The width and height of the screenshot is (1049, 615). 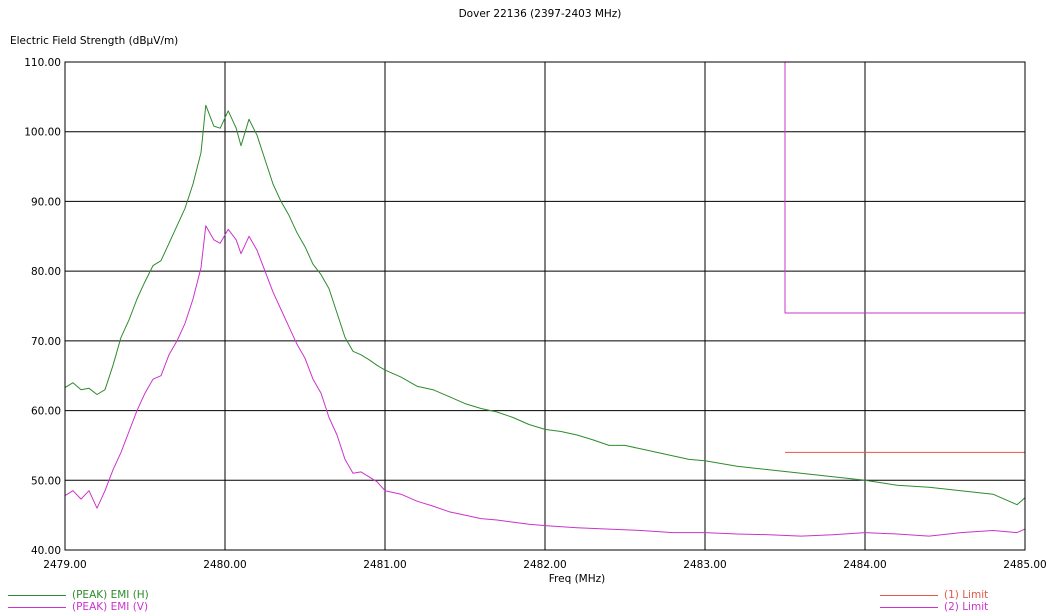 I want to click on x-axis-label: Freq (MHz), so click(x=577, y=579).